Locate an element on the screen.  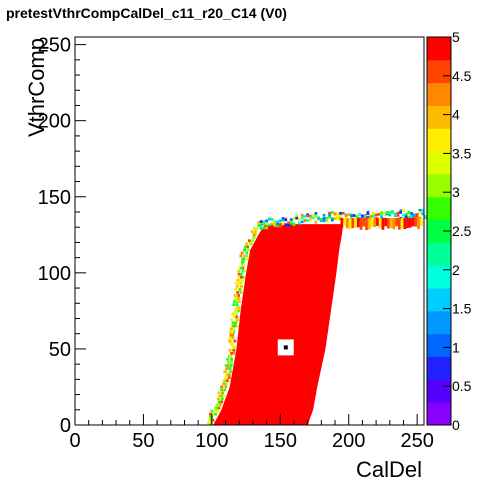
color-scale-label: 5 is located at coordinates (456, 37).